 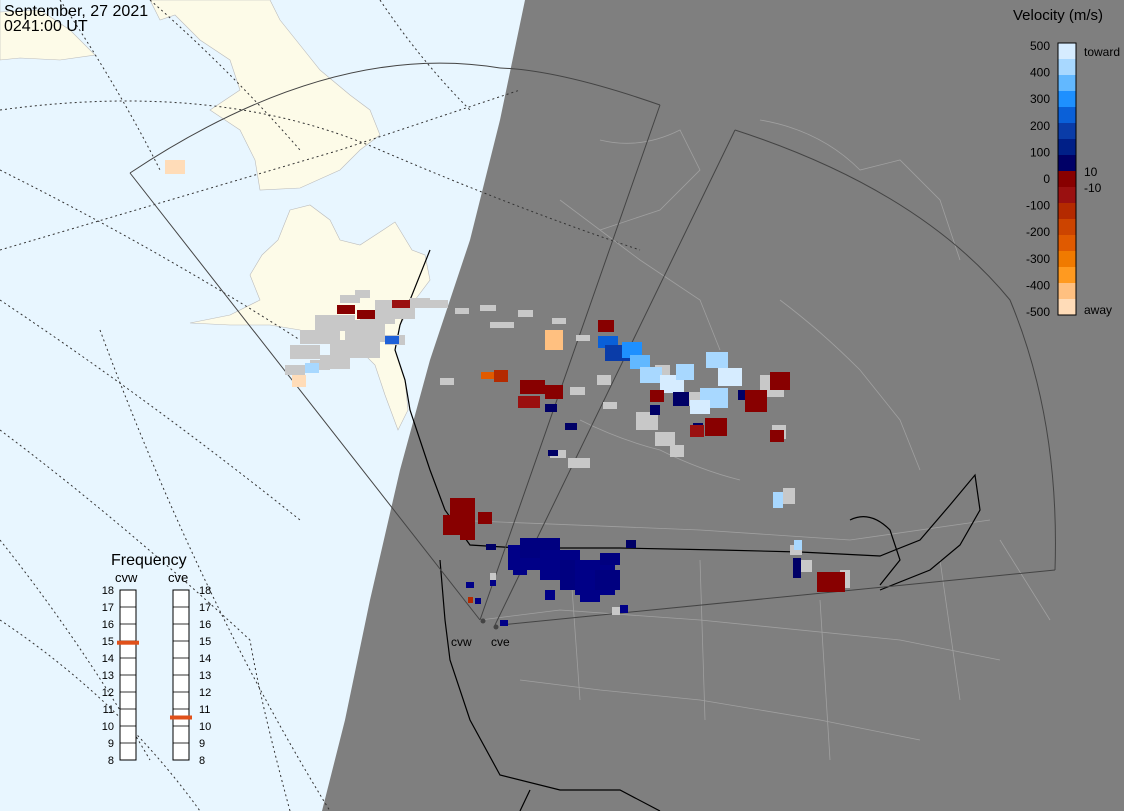 I want to click on radar-label-cve: cve, so click(x=500, y=642).